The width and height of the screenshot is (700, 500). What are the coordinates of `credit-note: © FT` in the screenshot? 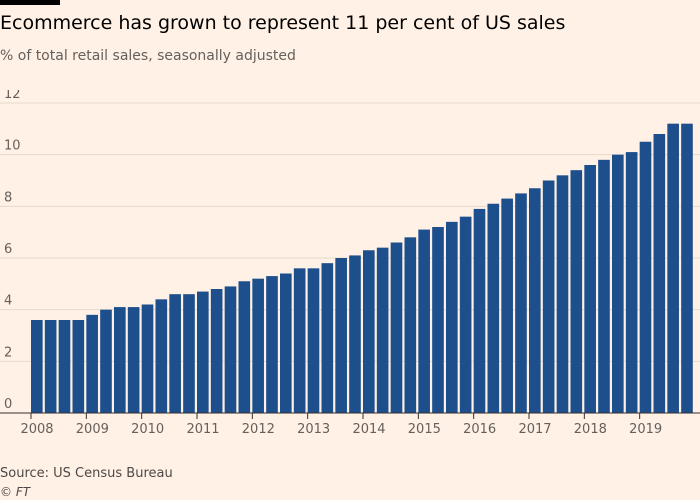 It's located at (15, 492).